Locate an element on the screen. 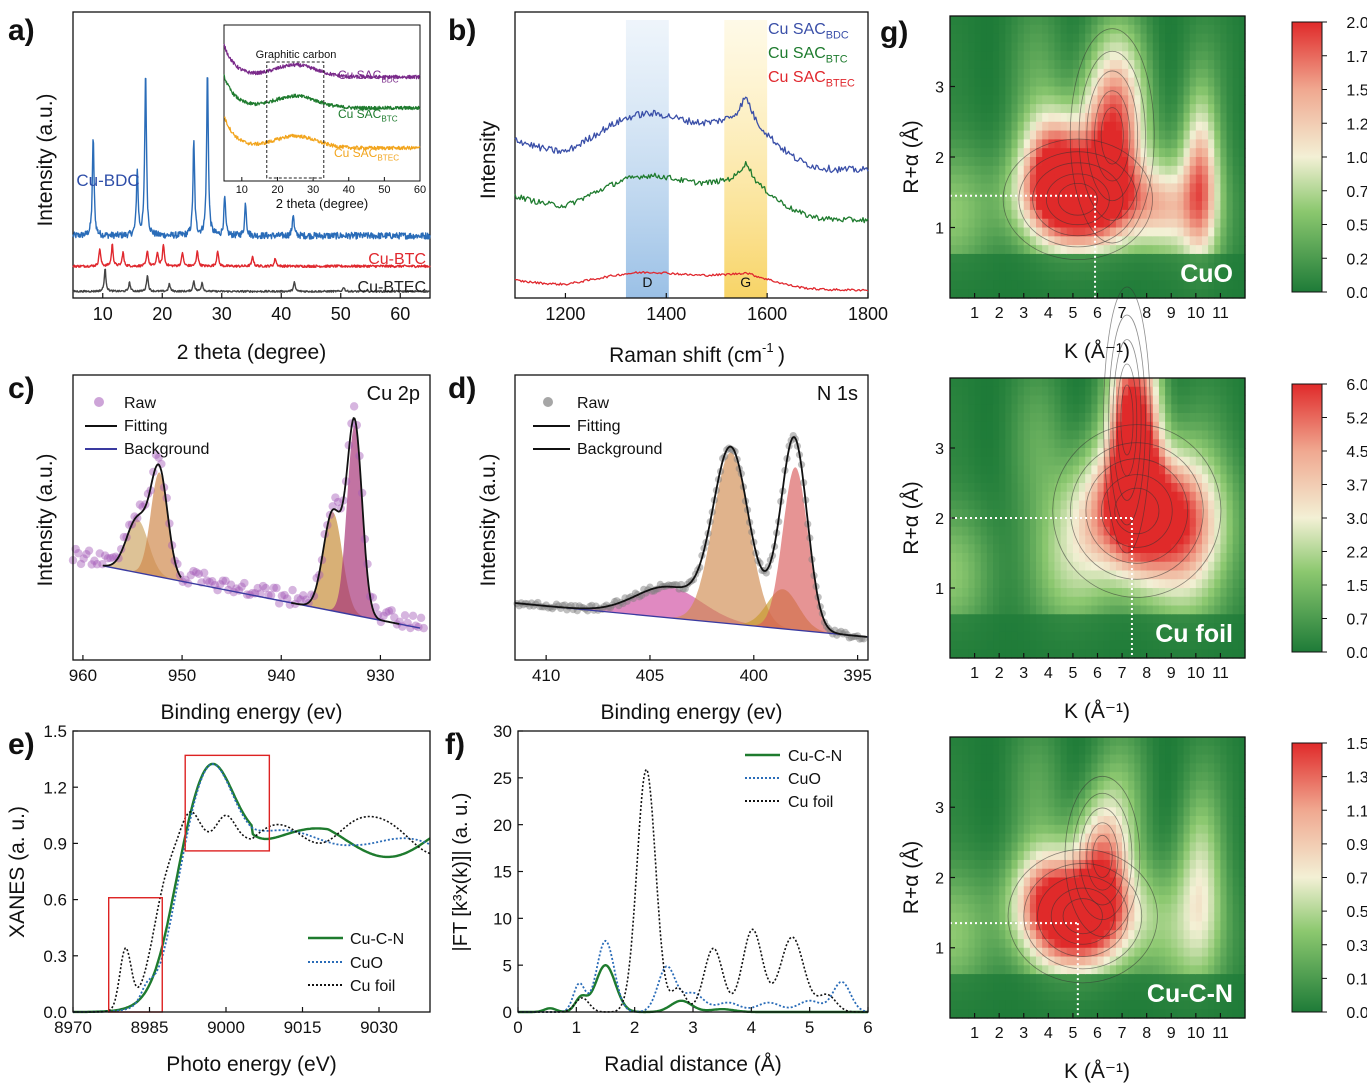  inset-series-line is located at coordinates (322, 61).